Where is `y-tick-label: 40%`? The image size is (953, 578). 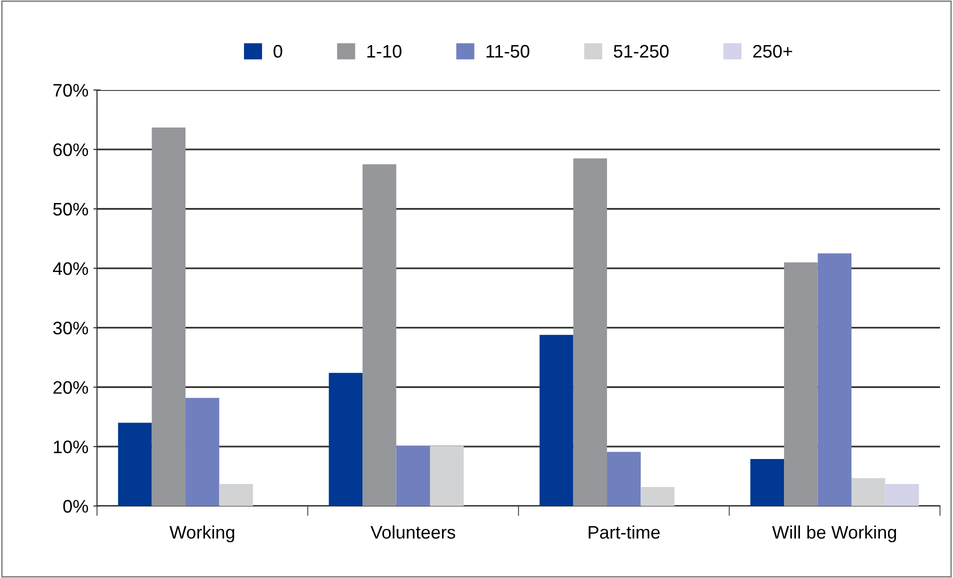
y-tick-label: 40% is located at coordinates (70, 269).